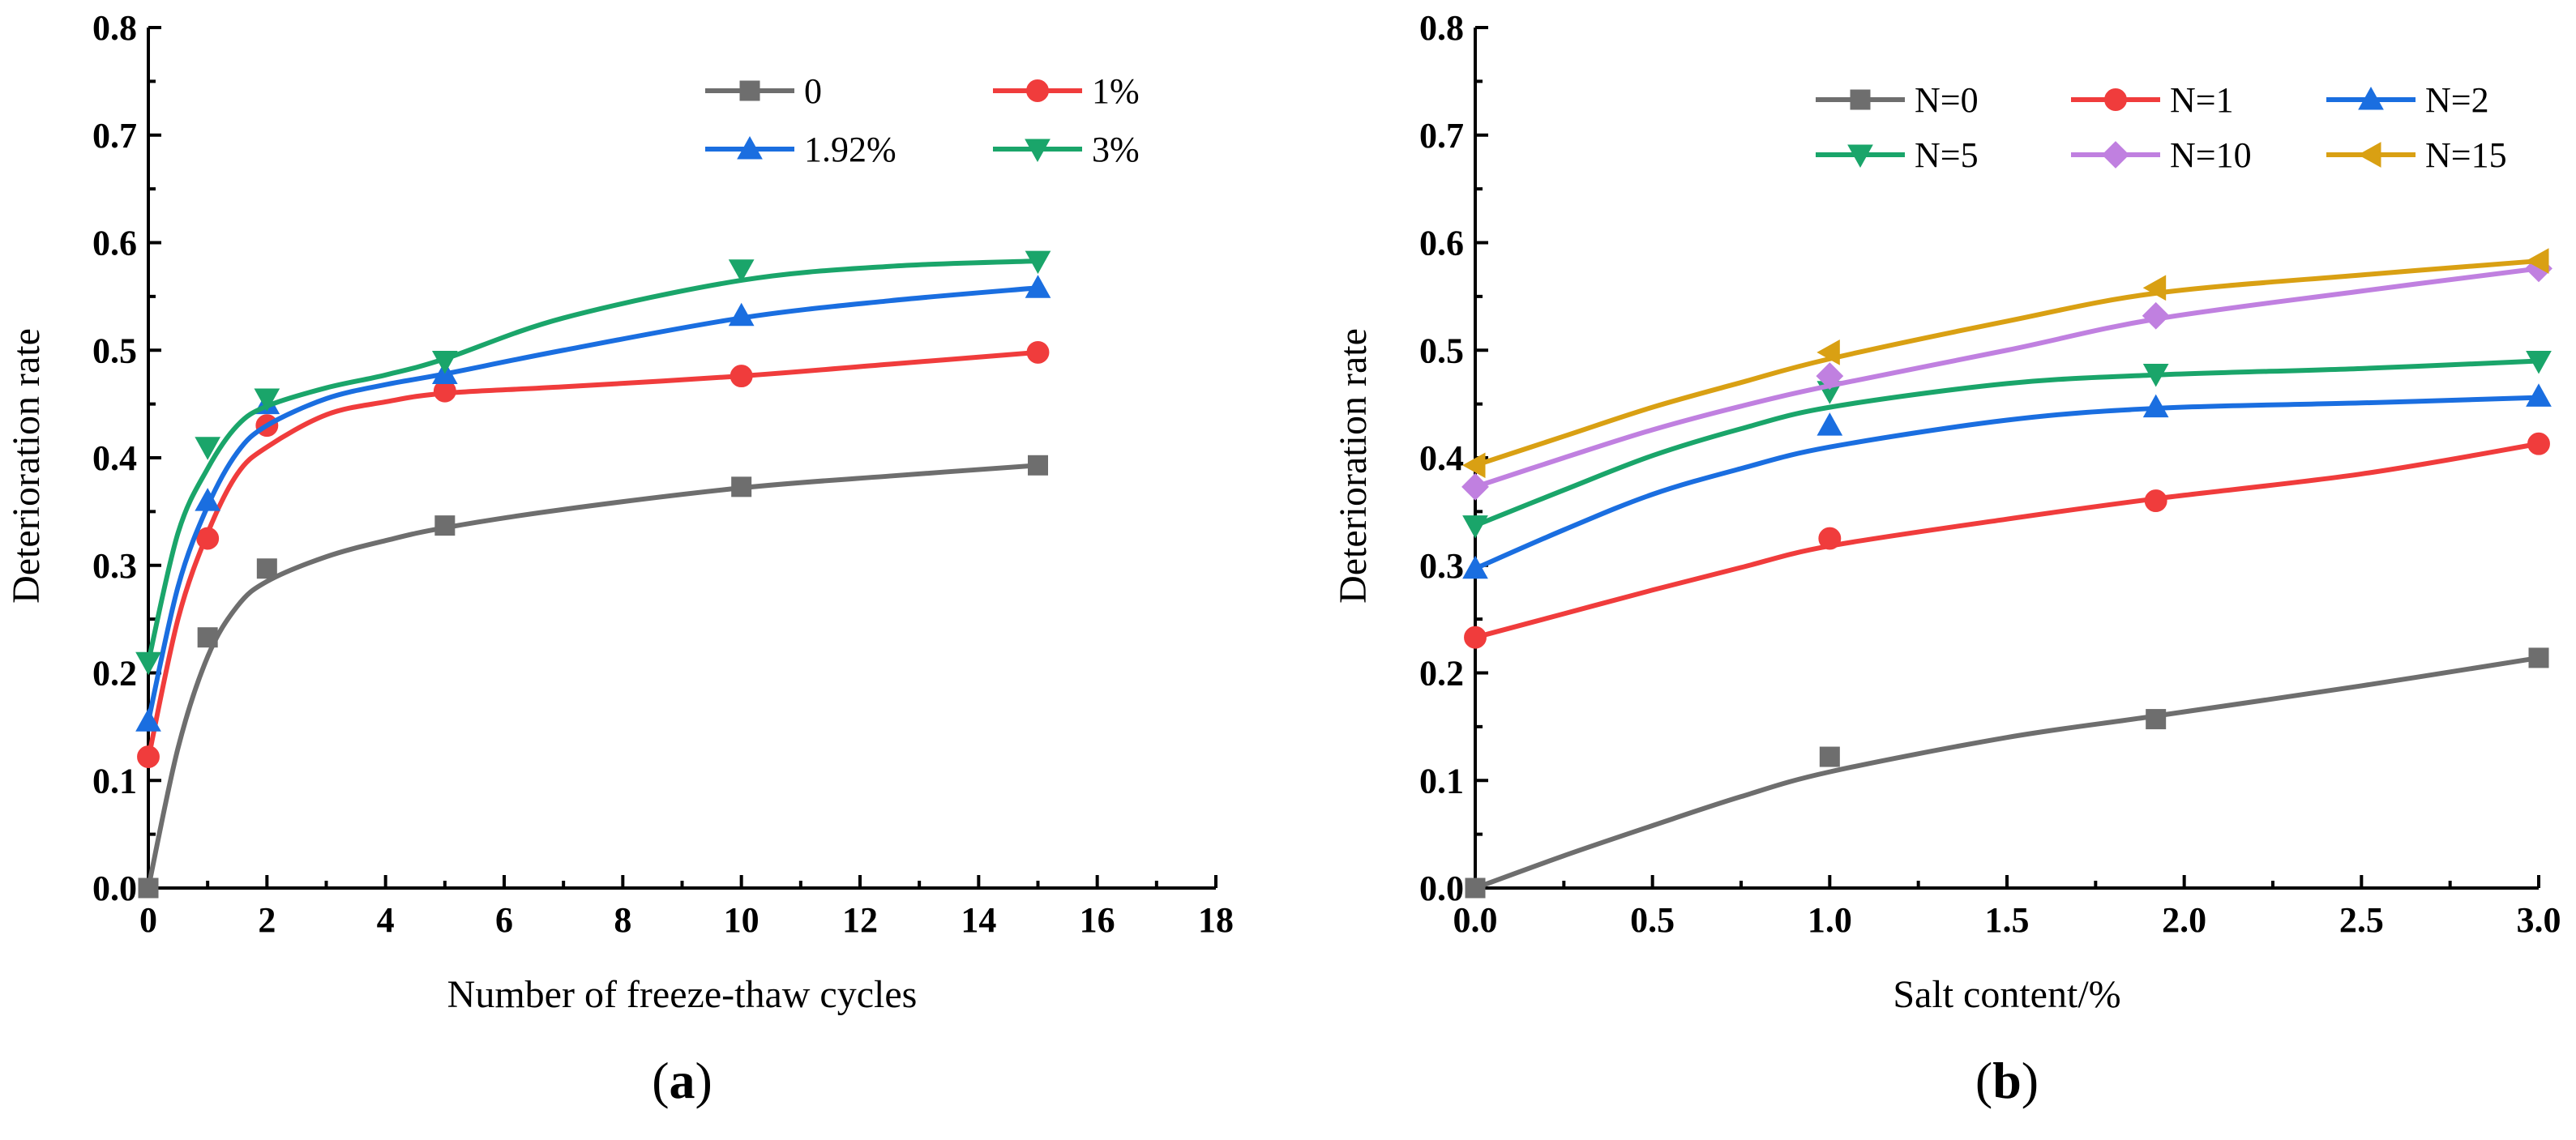 The image size is (2576, 1140). What do you see at coordinates (115, 28) in the screenshot?
I see `y-tick-label-a: 0.8` at bounding box center [115, 28].